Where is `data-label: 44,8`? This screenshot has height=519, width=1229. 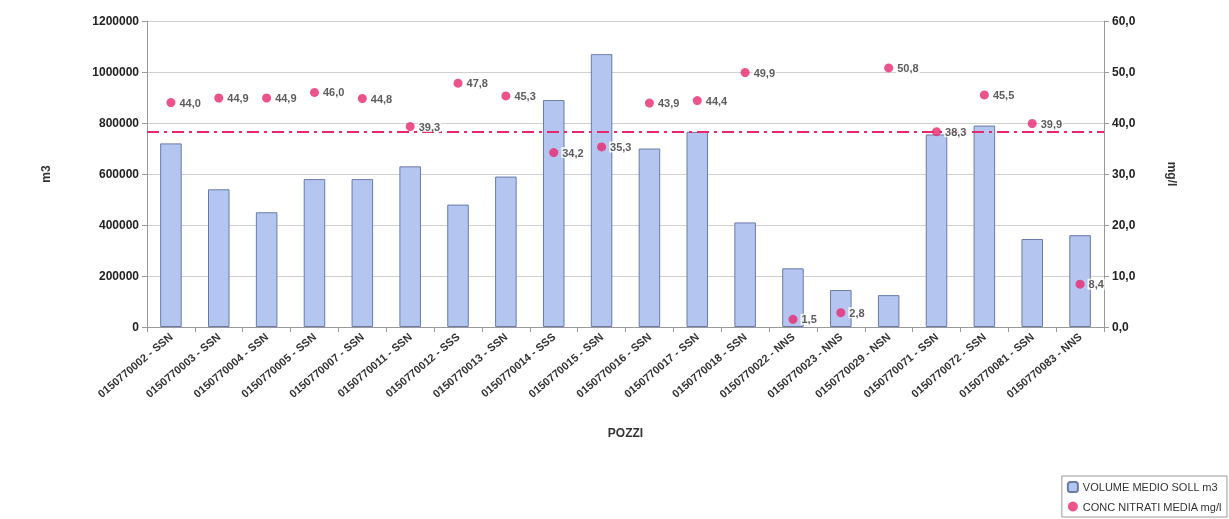 data-label: 44,8 is located at coordinates (381, 98).